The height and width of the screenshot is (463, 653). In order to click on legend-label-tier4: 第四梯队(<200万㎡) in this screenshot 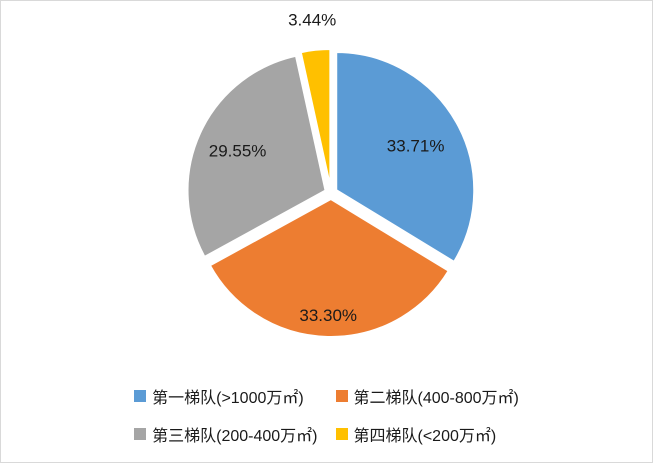, I will do `click(425, 436)`.